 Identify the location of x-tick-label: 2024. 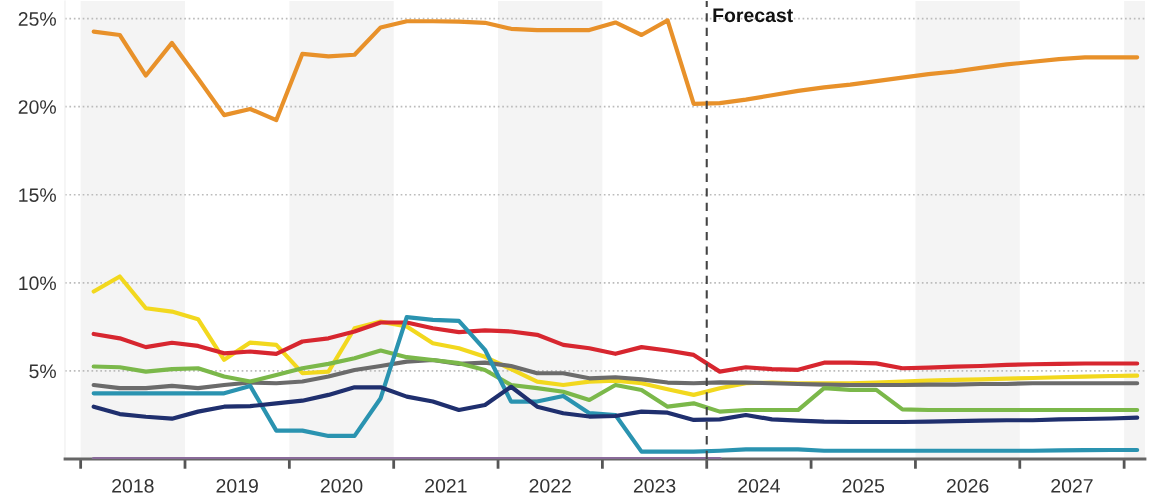
(759, 485).